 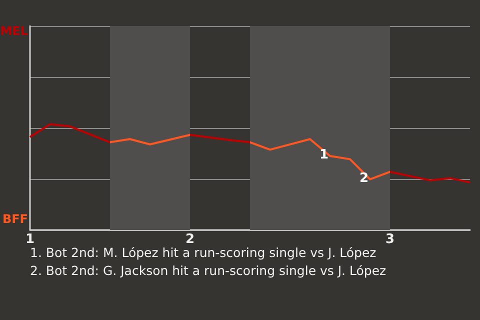 I want to click on x-tick-label: 2, so click(x=190, y=239).